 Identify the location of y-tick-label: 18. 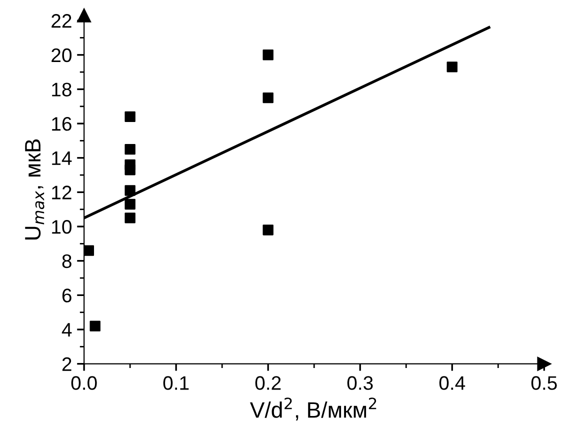
(62, 89).